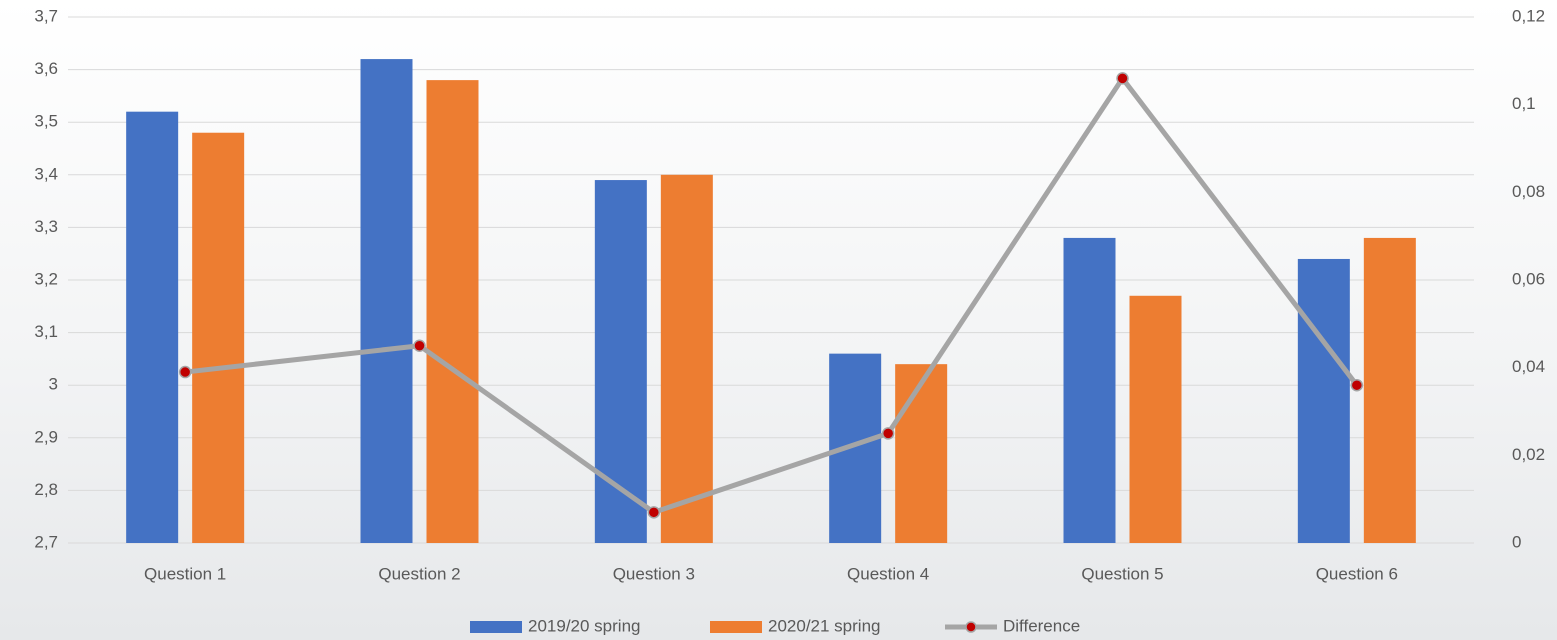  I want to click on tick-label: 2,9, so click(46, 436).